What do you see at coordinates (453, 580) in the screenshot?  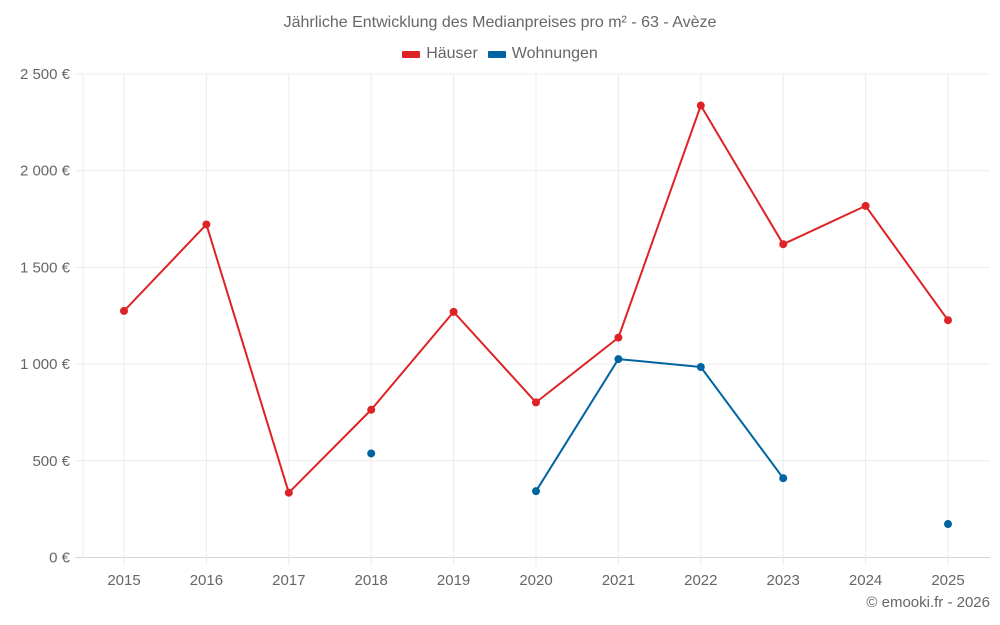 I see `x-tick-label: 2019` at bounding box center [453, 580].